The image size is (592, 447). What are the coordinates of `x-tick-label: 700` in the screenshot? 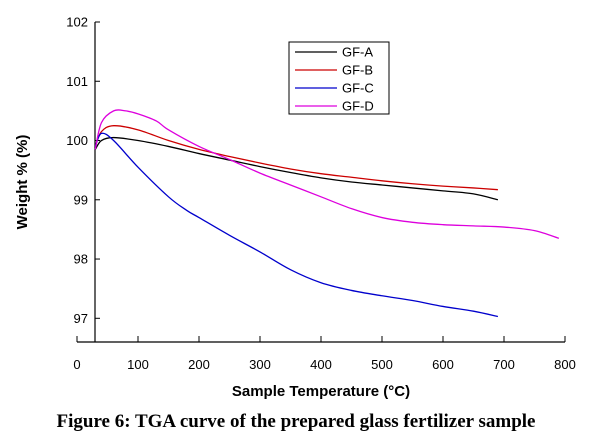 It's located at (504, 364).